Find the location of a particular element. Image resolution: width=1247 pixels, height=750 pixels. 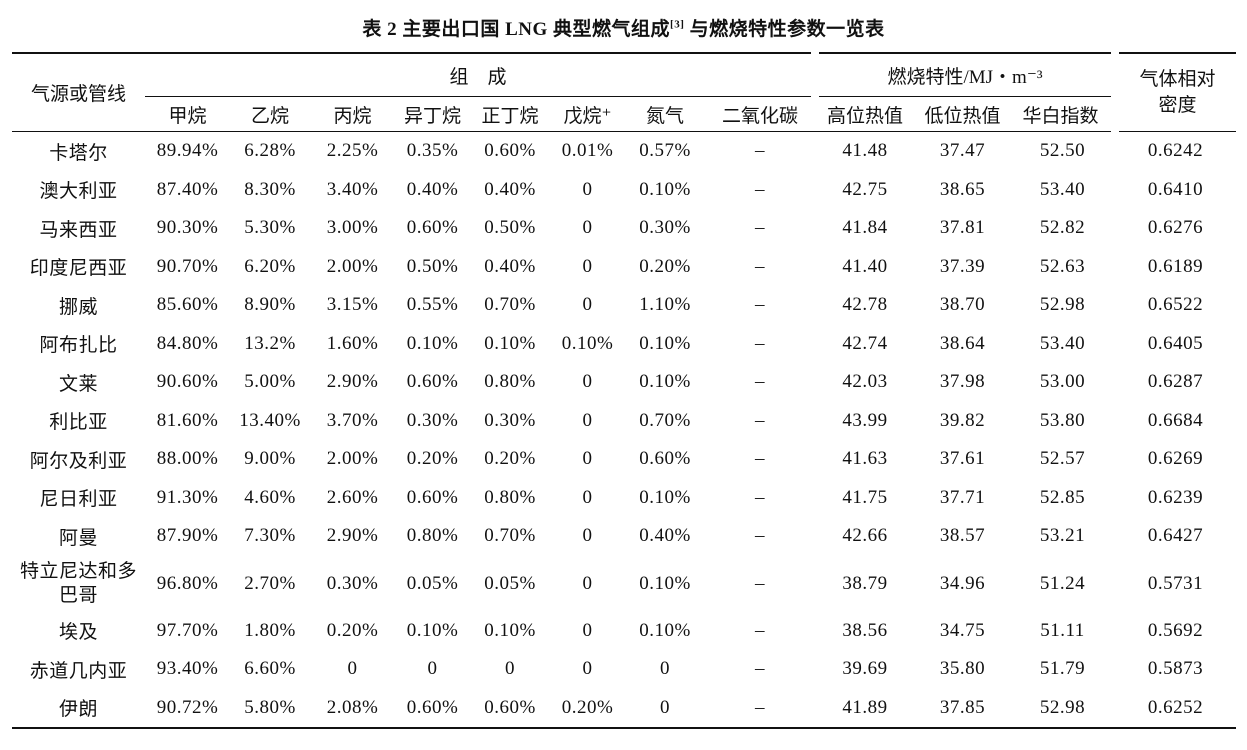

table-cell: 1.80% is located at coordinates (270, 630).